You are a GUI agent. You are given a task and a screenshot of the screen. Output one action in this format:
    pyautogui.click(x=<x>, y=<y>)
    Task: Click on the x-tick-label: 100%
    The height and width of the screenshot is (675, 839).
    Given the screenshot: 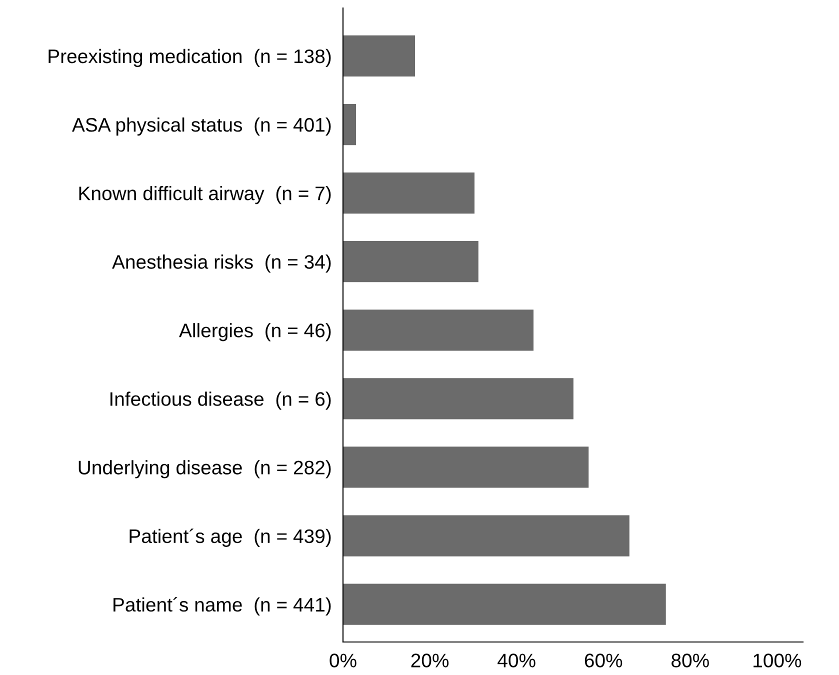 What is the action you would take?
    pyautogui.click(x=778, y=661)
    